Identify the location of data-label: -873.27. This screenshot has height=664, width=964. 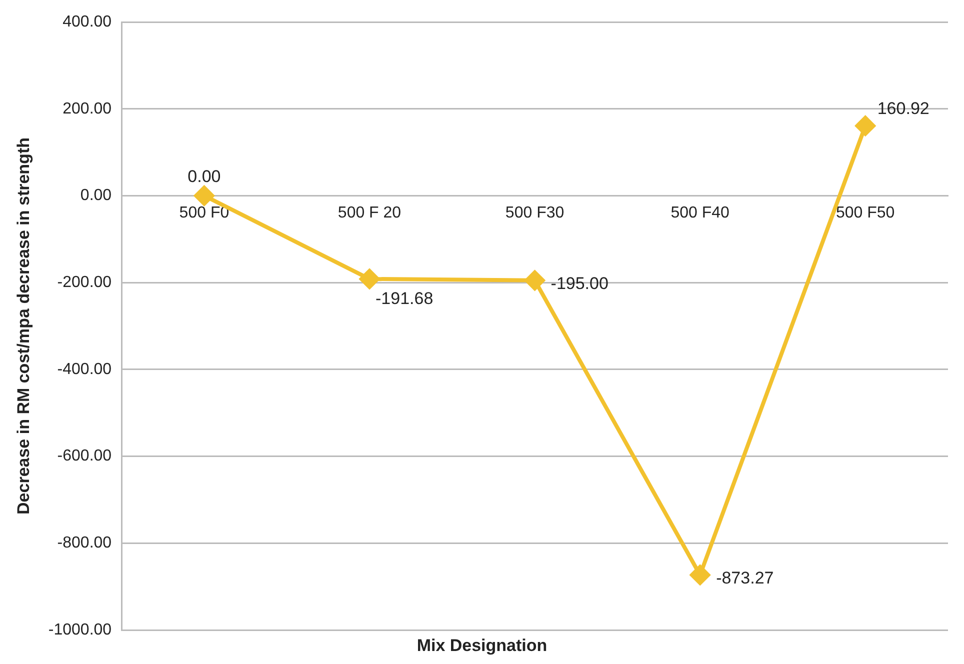
(745, 578).